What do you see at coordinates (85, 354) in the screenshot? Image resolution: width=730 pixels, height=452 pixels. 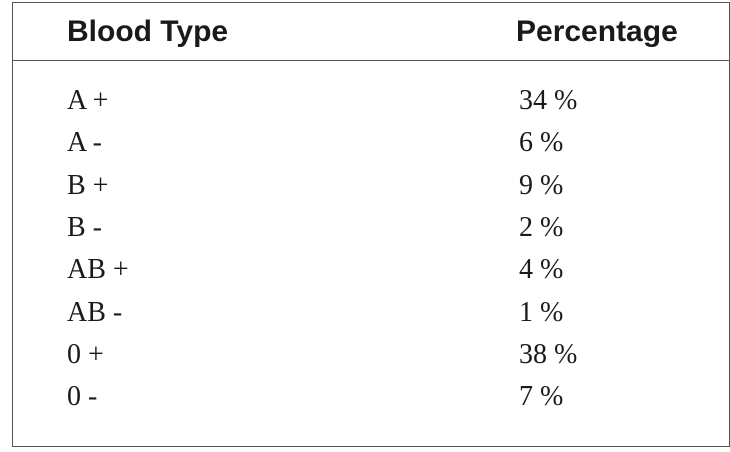 I see `blood-type-cell: 0 +` at bounding box center [85, 354].